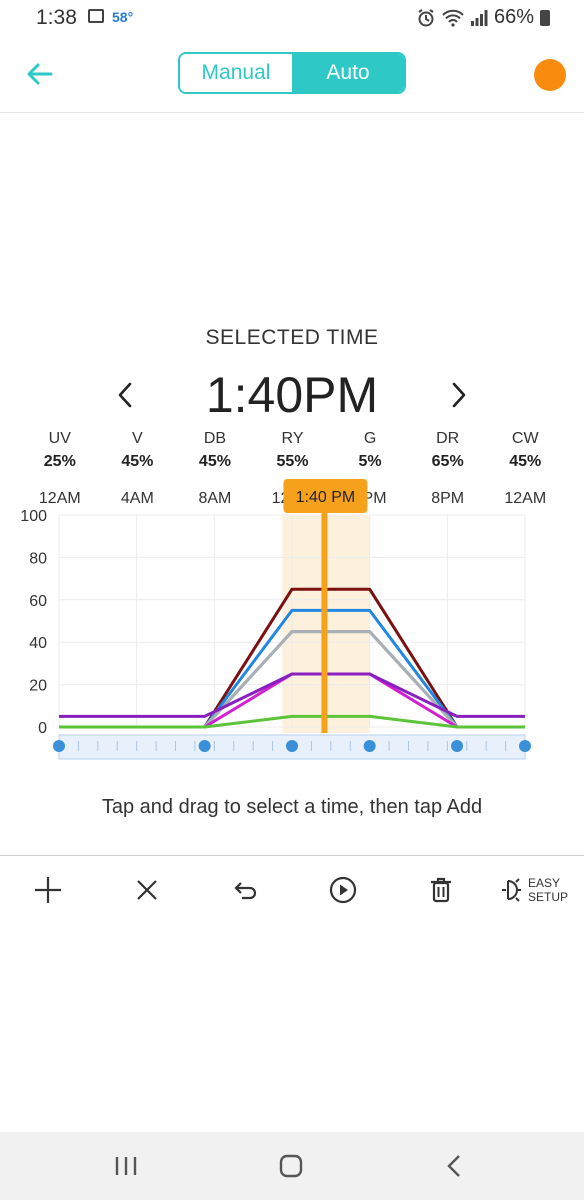  What do you see at coordinates (123, 17) in the screenshot?
I see `status-temperature: 58°` at bounding box center [123, 17].